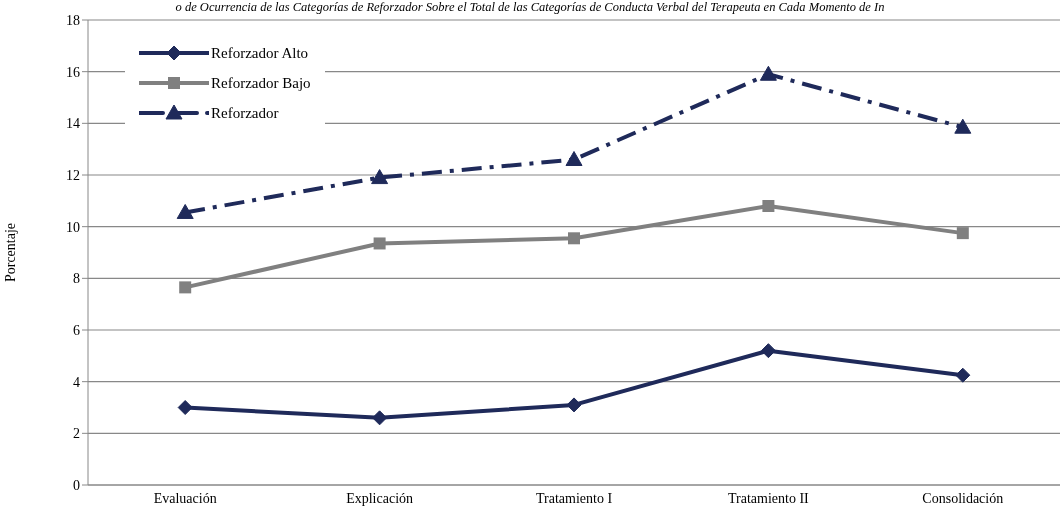  I want to click on legend-label: Reforzador, so click(245, 113).